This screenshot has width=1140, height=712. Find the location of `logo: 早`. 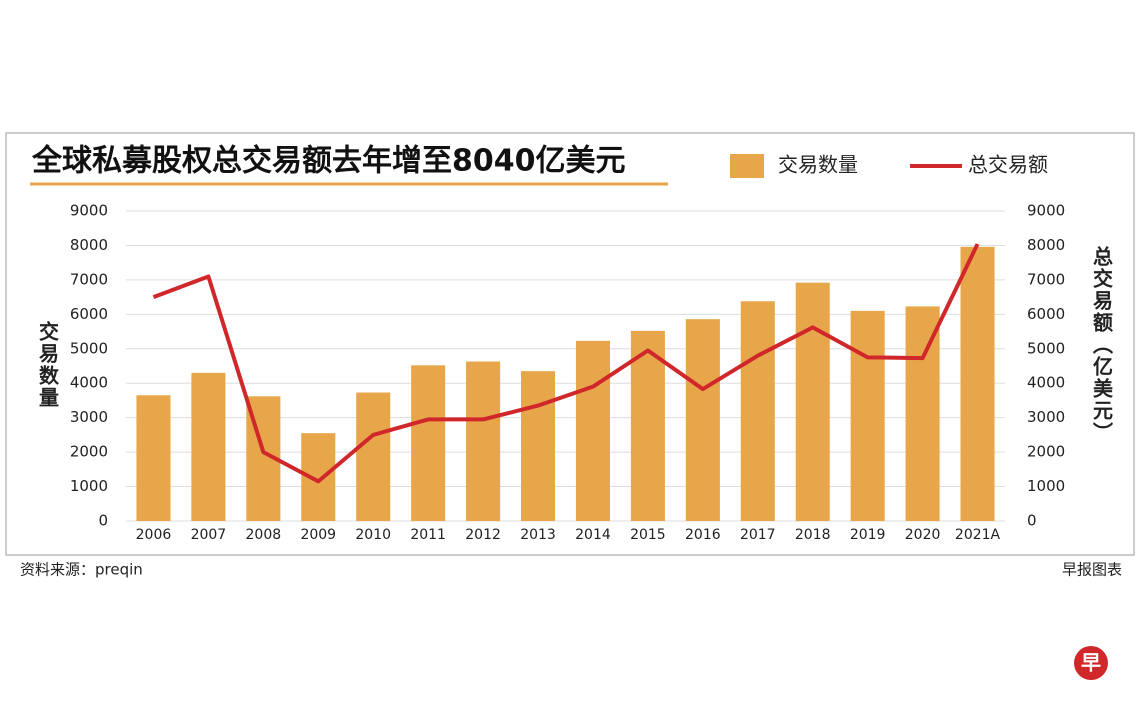

logo: 早 is located at coordinates (1091, 663).